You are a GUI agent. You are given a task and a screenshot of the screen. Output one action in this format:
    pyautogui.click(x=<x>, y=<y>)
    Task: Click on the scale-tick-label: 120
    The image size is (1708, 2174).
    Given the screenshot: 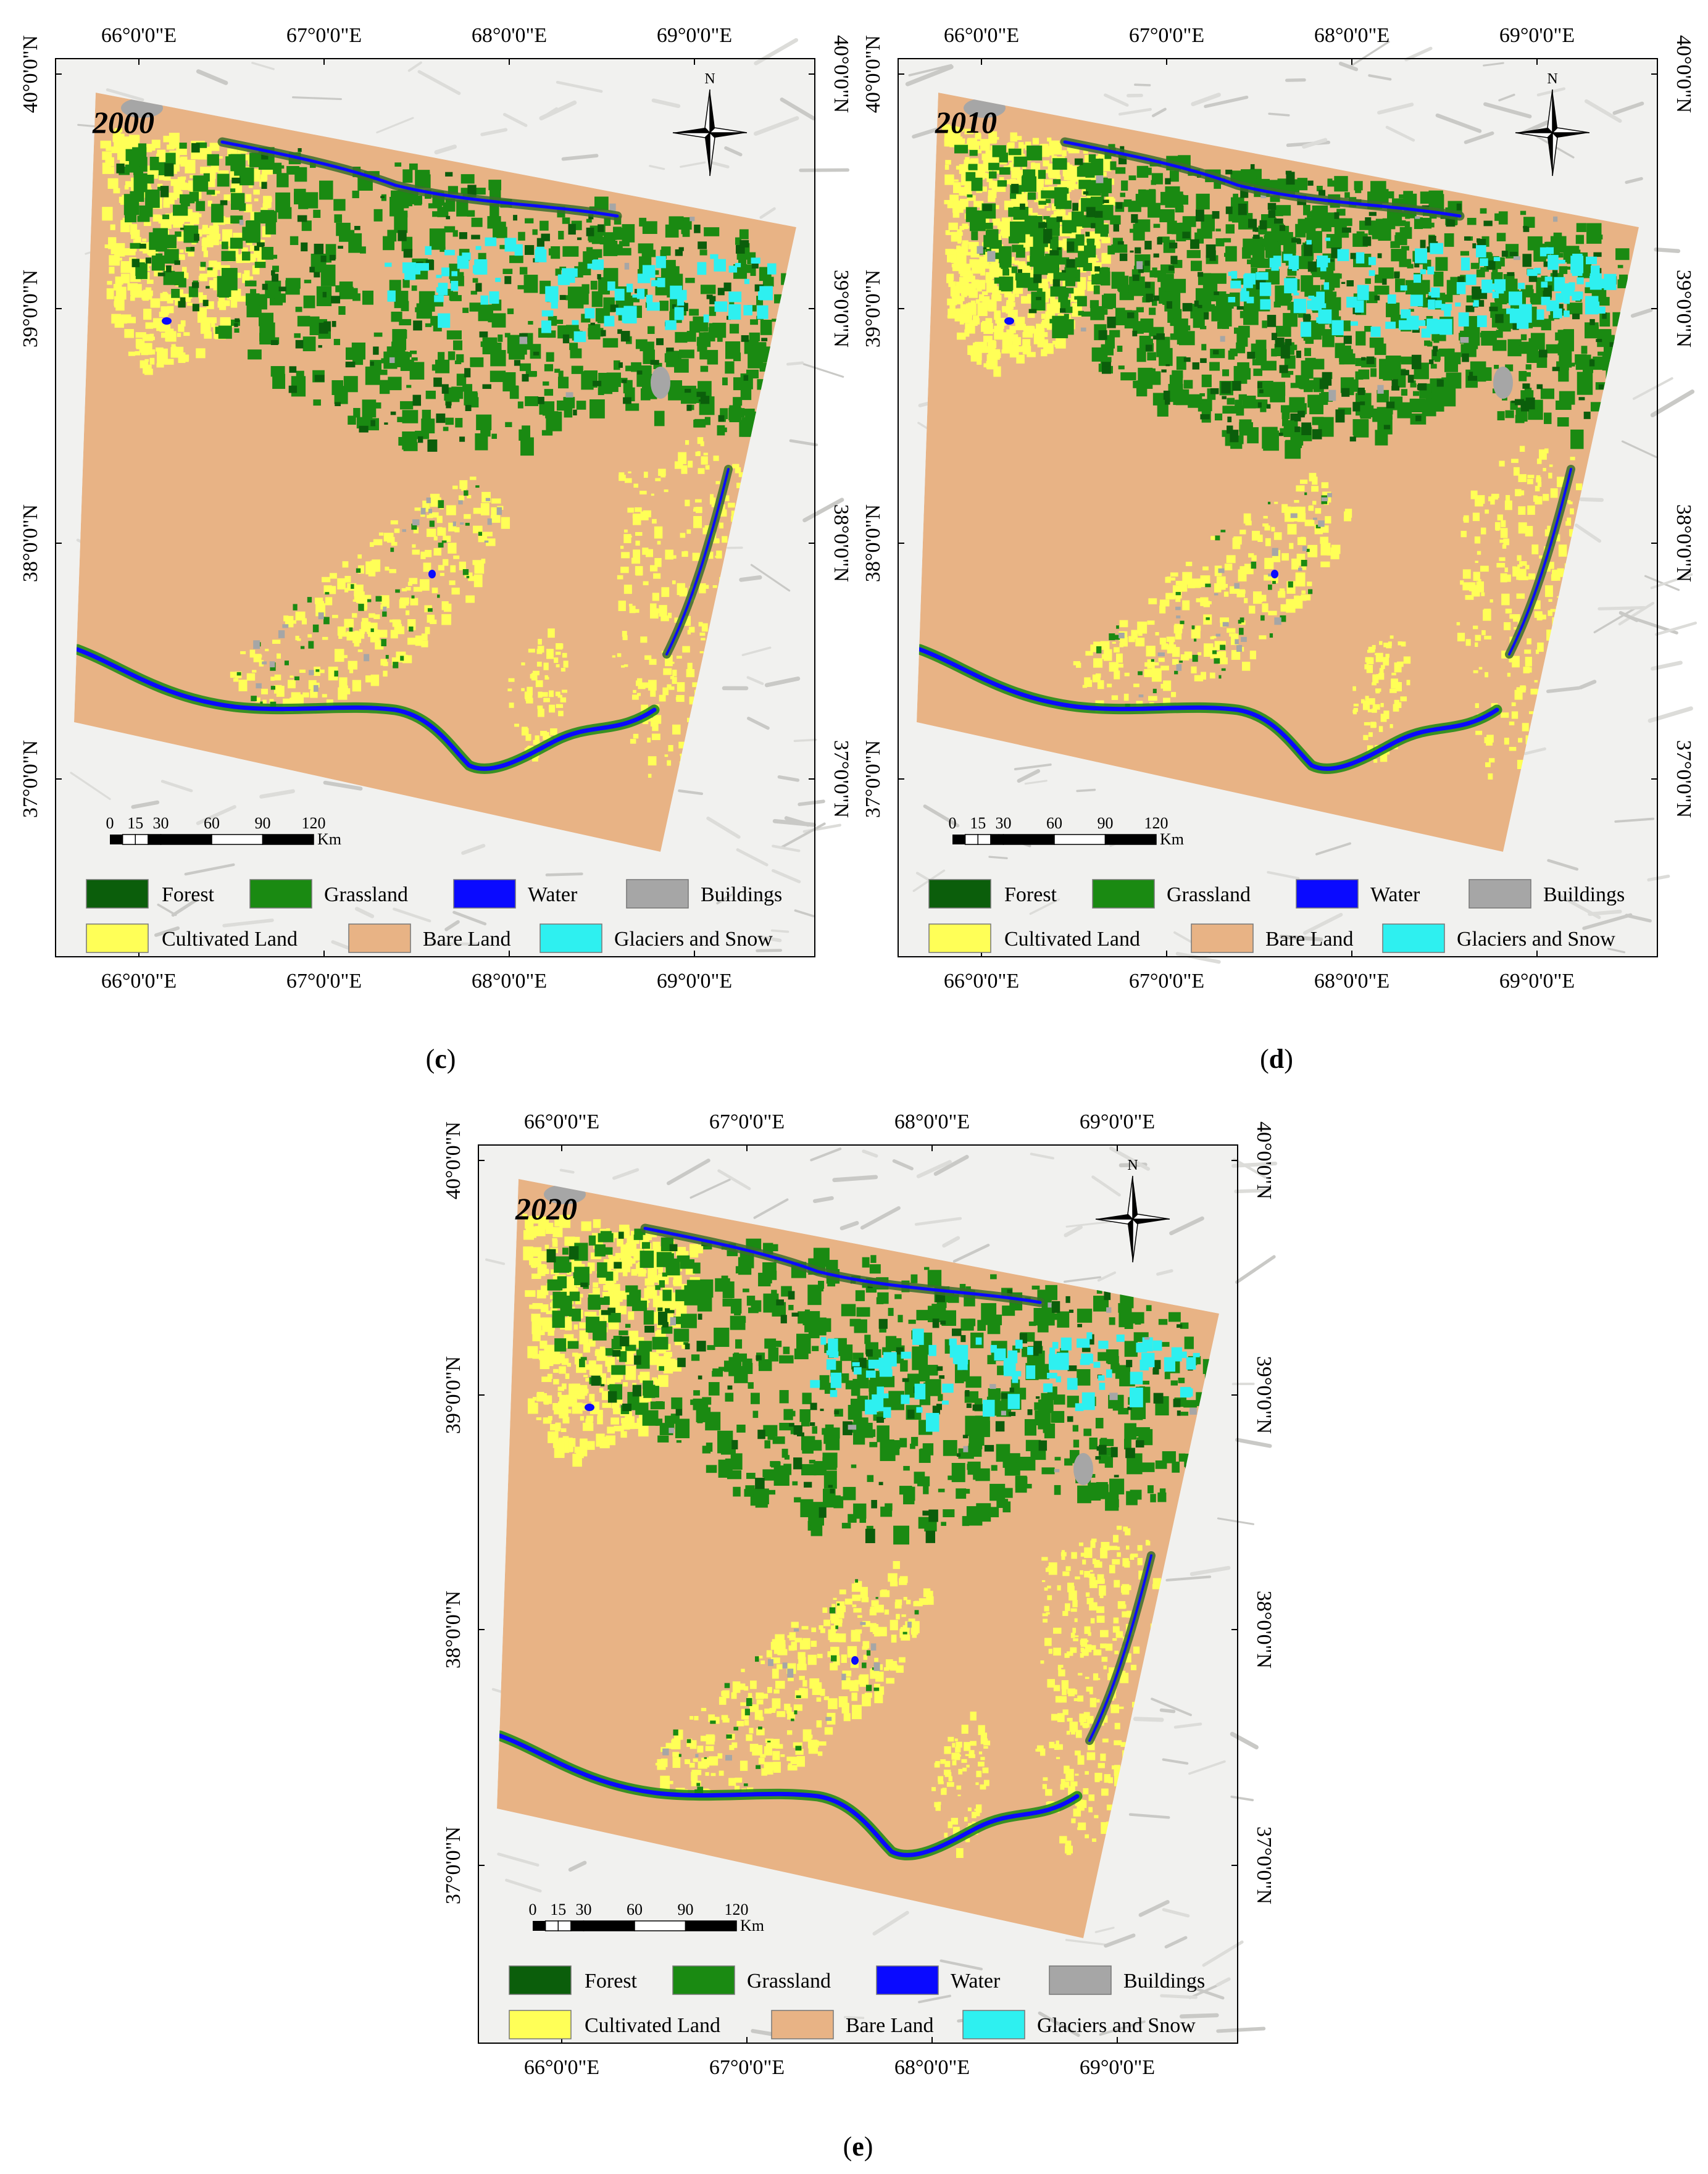 What is the action you would take?
    pyautogui.click(x=314, y=823)
    